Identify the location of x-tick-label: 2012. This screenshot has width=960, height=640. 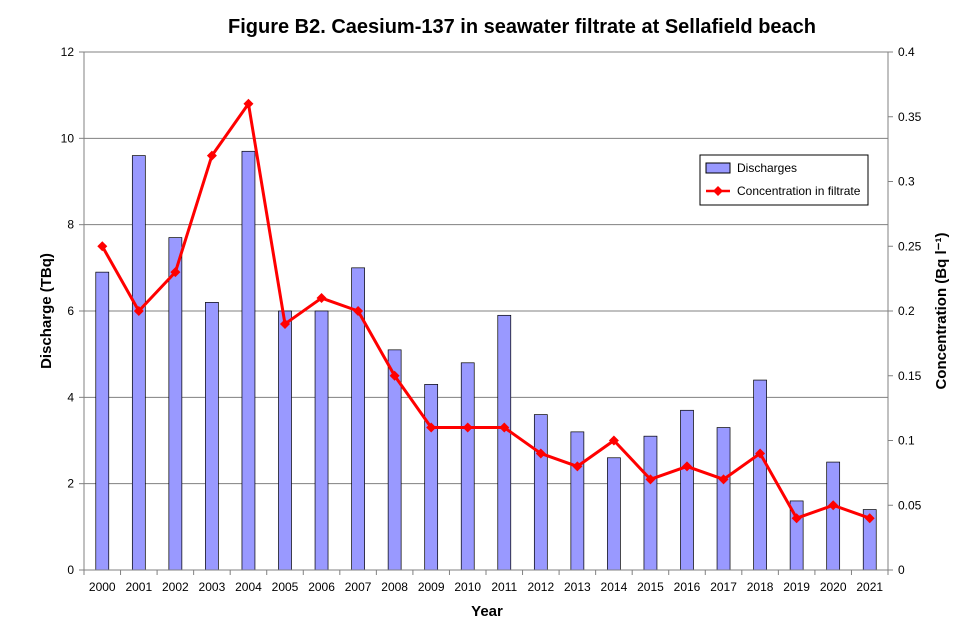
(540, 587).